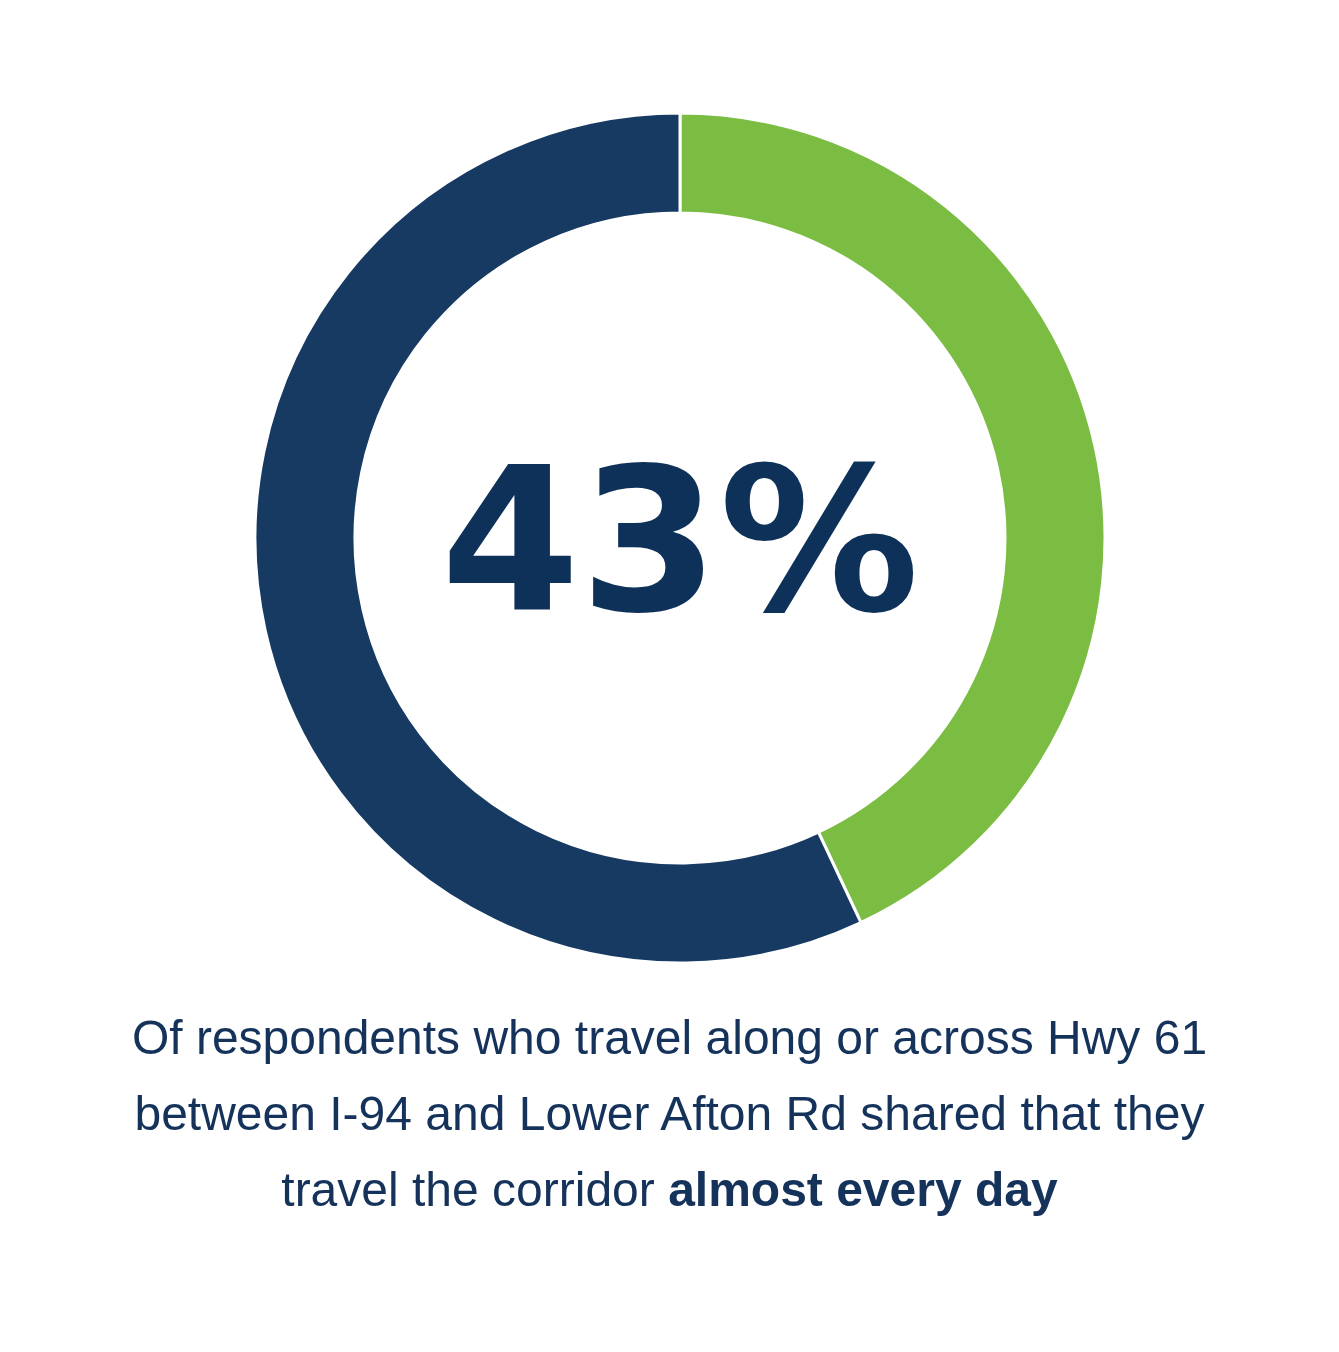 This screenshot has width=1339, height=1352. Describe the element at coordinates (863, 1189) in the screenshot. I see `text: almost every day` at that location.